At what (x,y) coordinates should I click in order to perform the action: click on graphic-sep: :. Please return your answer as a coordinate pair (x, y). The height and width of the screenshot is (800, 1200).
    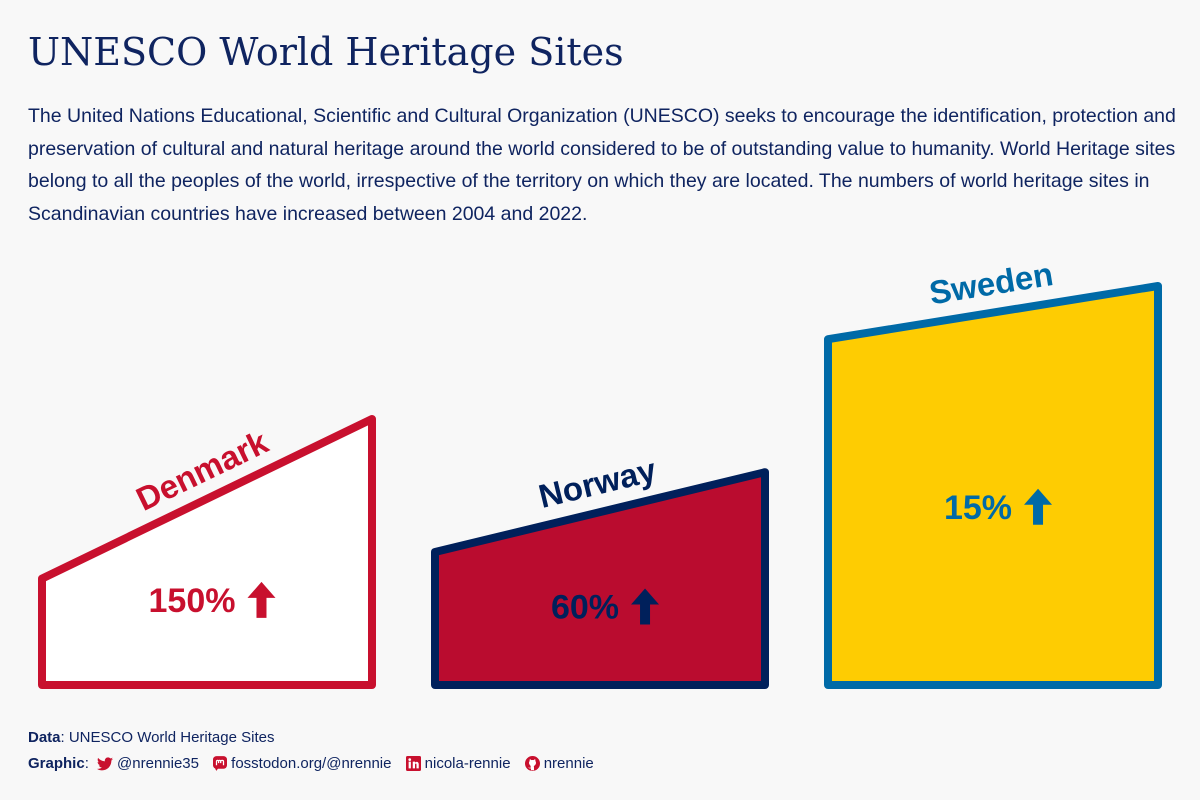
    Looking at the image, I should click on (86, 763).